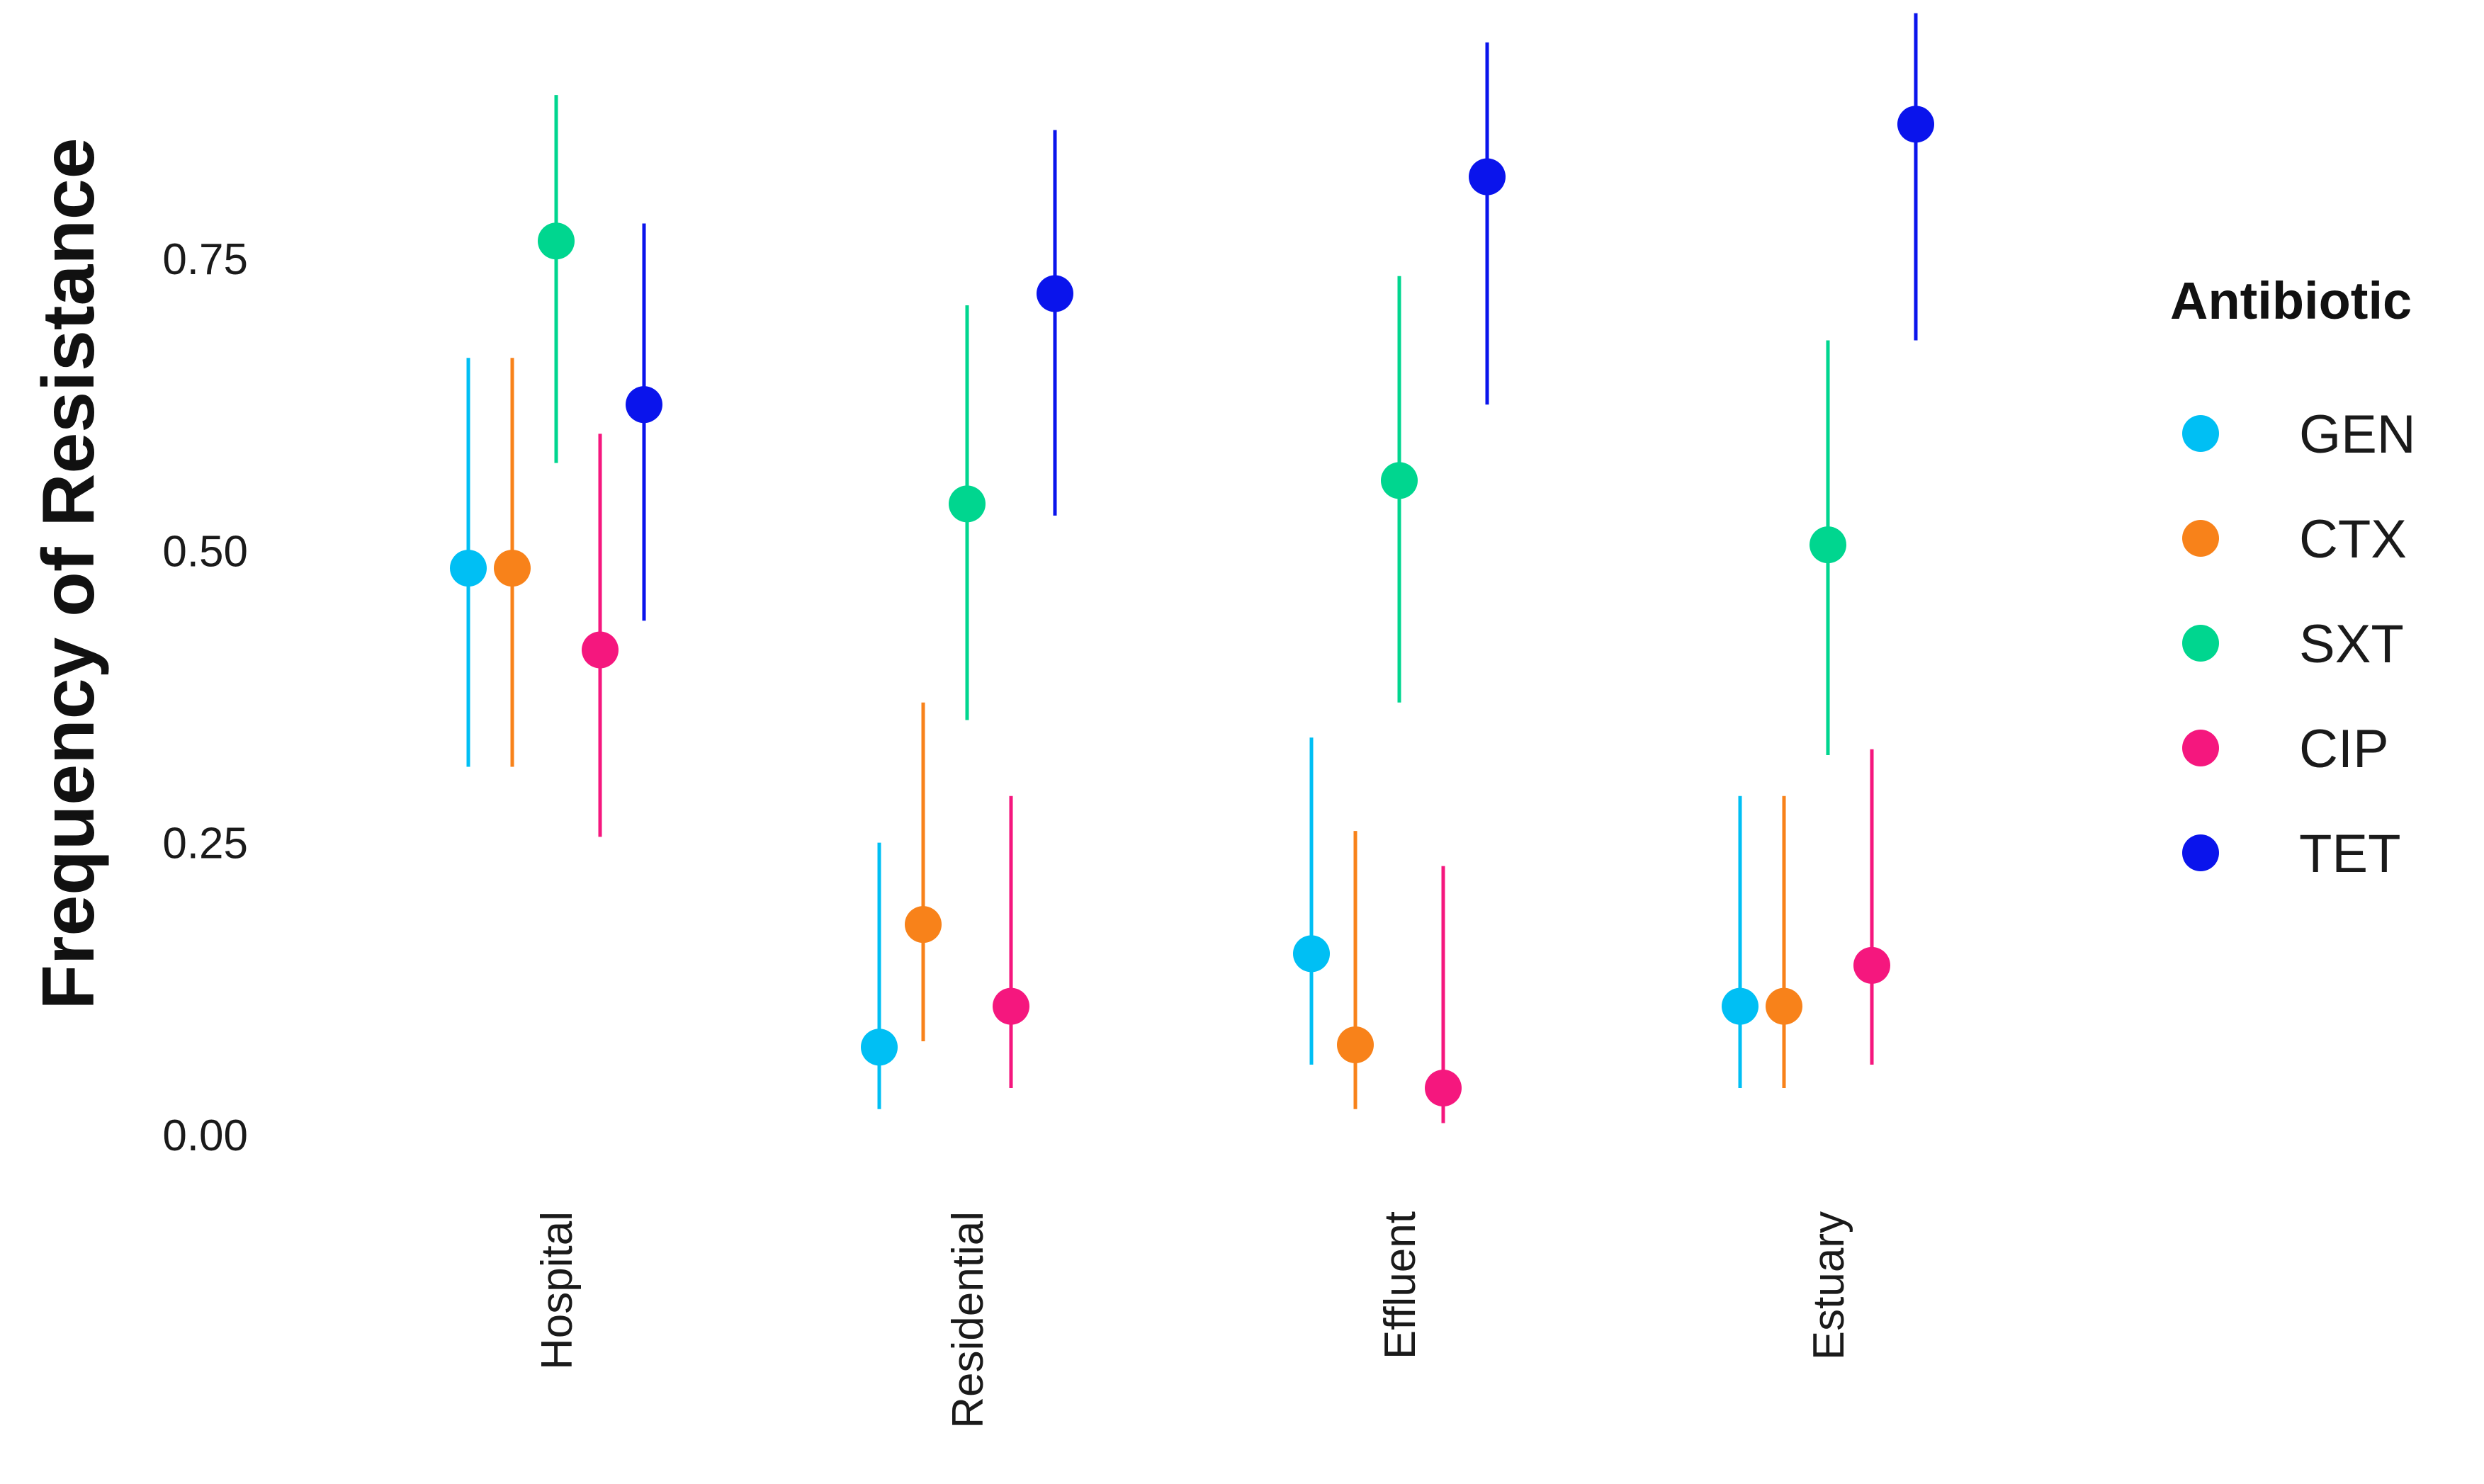  What do you see at coordinates (967, 504) in the screenshot?
I see `point-sxt-residential` at bounding box center [967, 504].